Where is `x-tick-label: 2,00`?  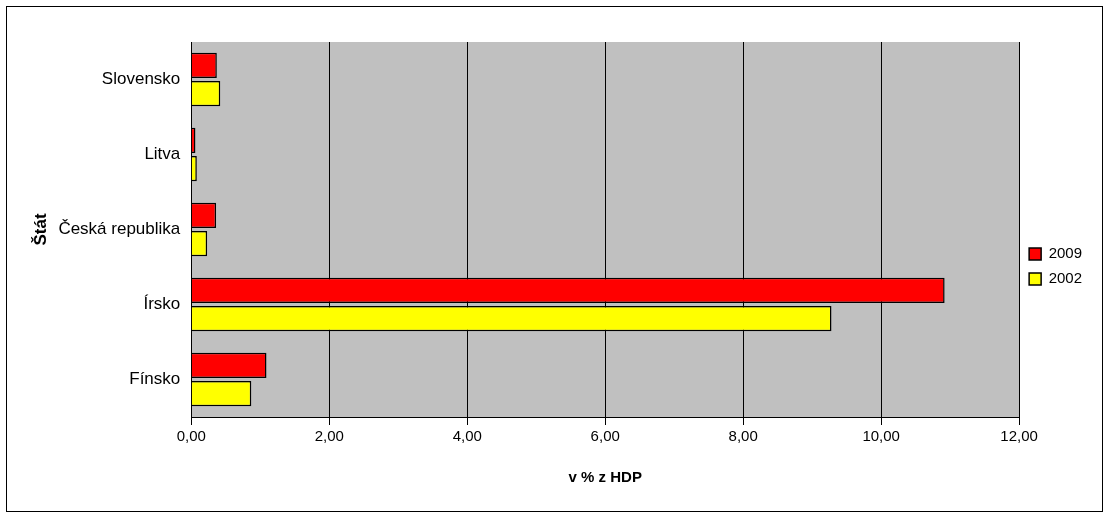
x-tick-label: 2,00 is located at coordinates (329, 436).